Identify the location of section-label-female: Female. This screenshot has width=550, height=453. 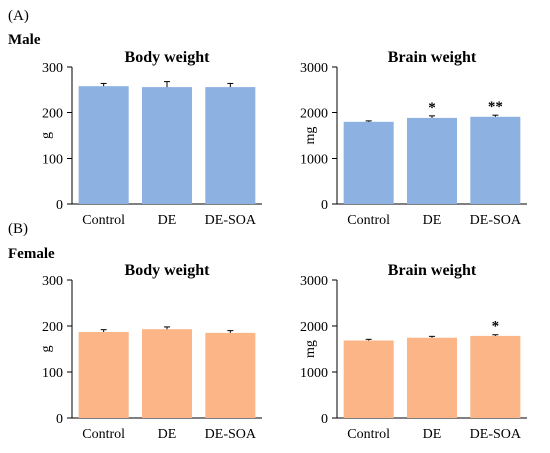
(31, 254).